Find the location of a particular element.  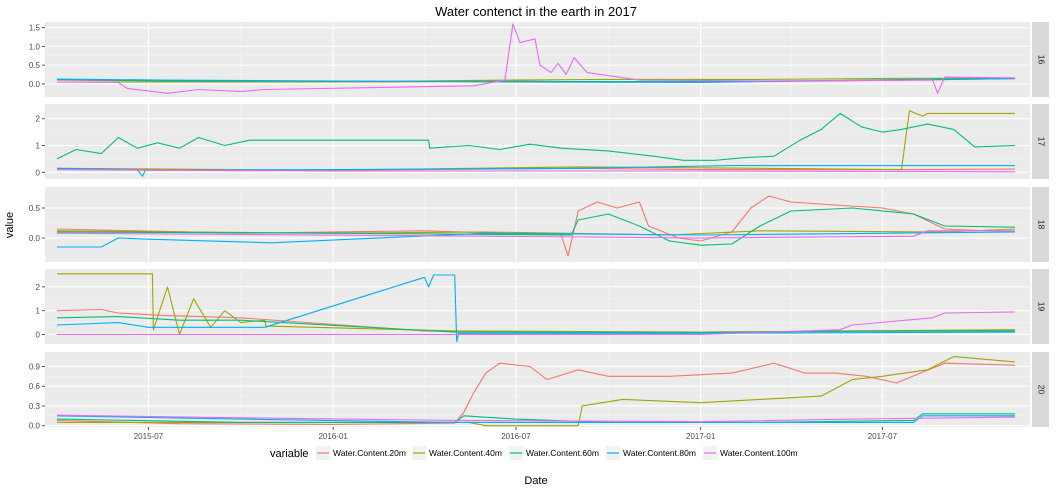

legend-item-Water.Content.20m: Water.Content.20m is located at coordinates (361, 453).